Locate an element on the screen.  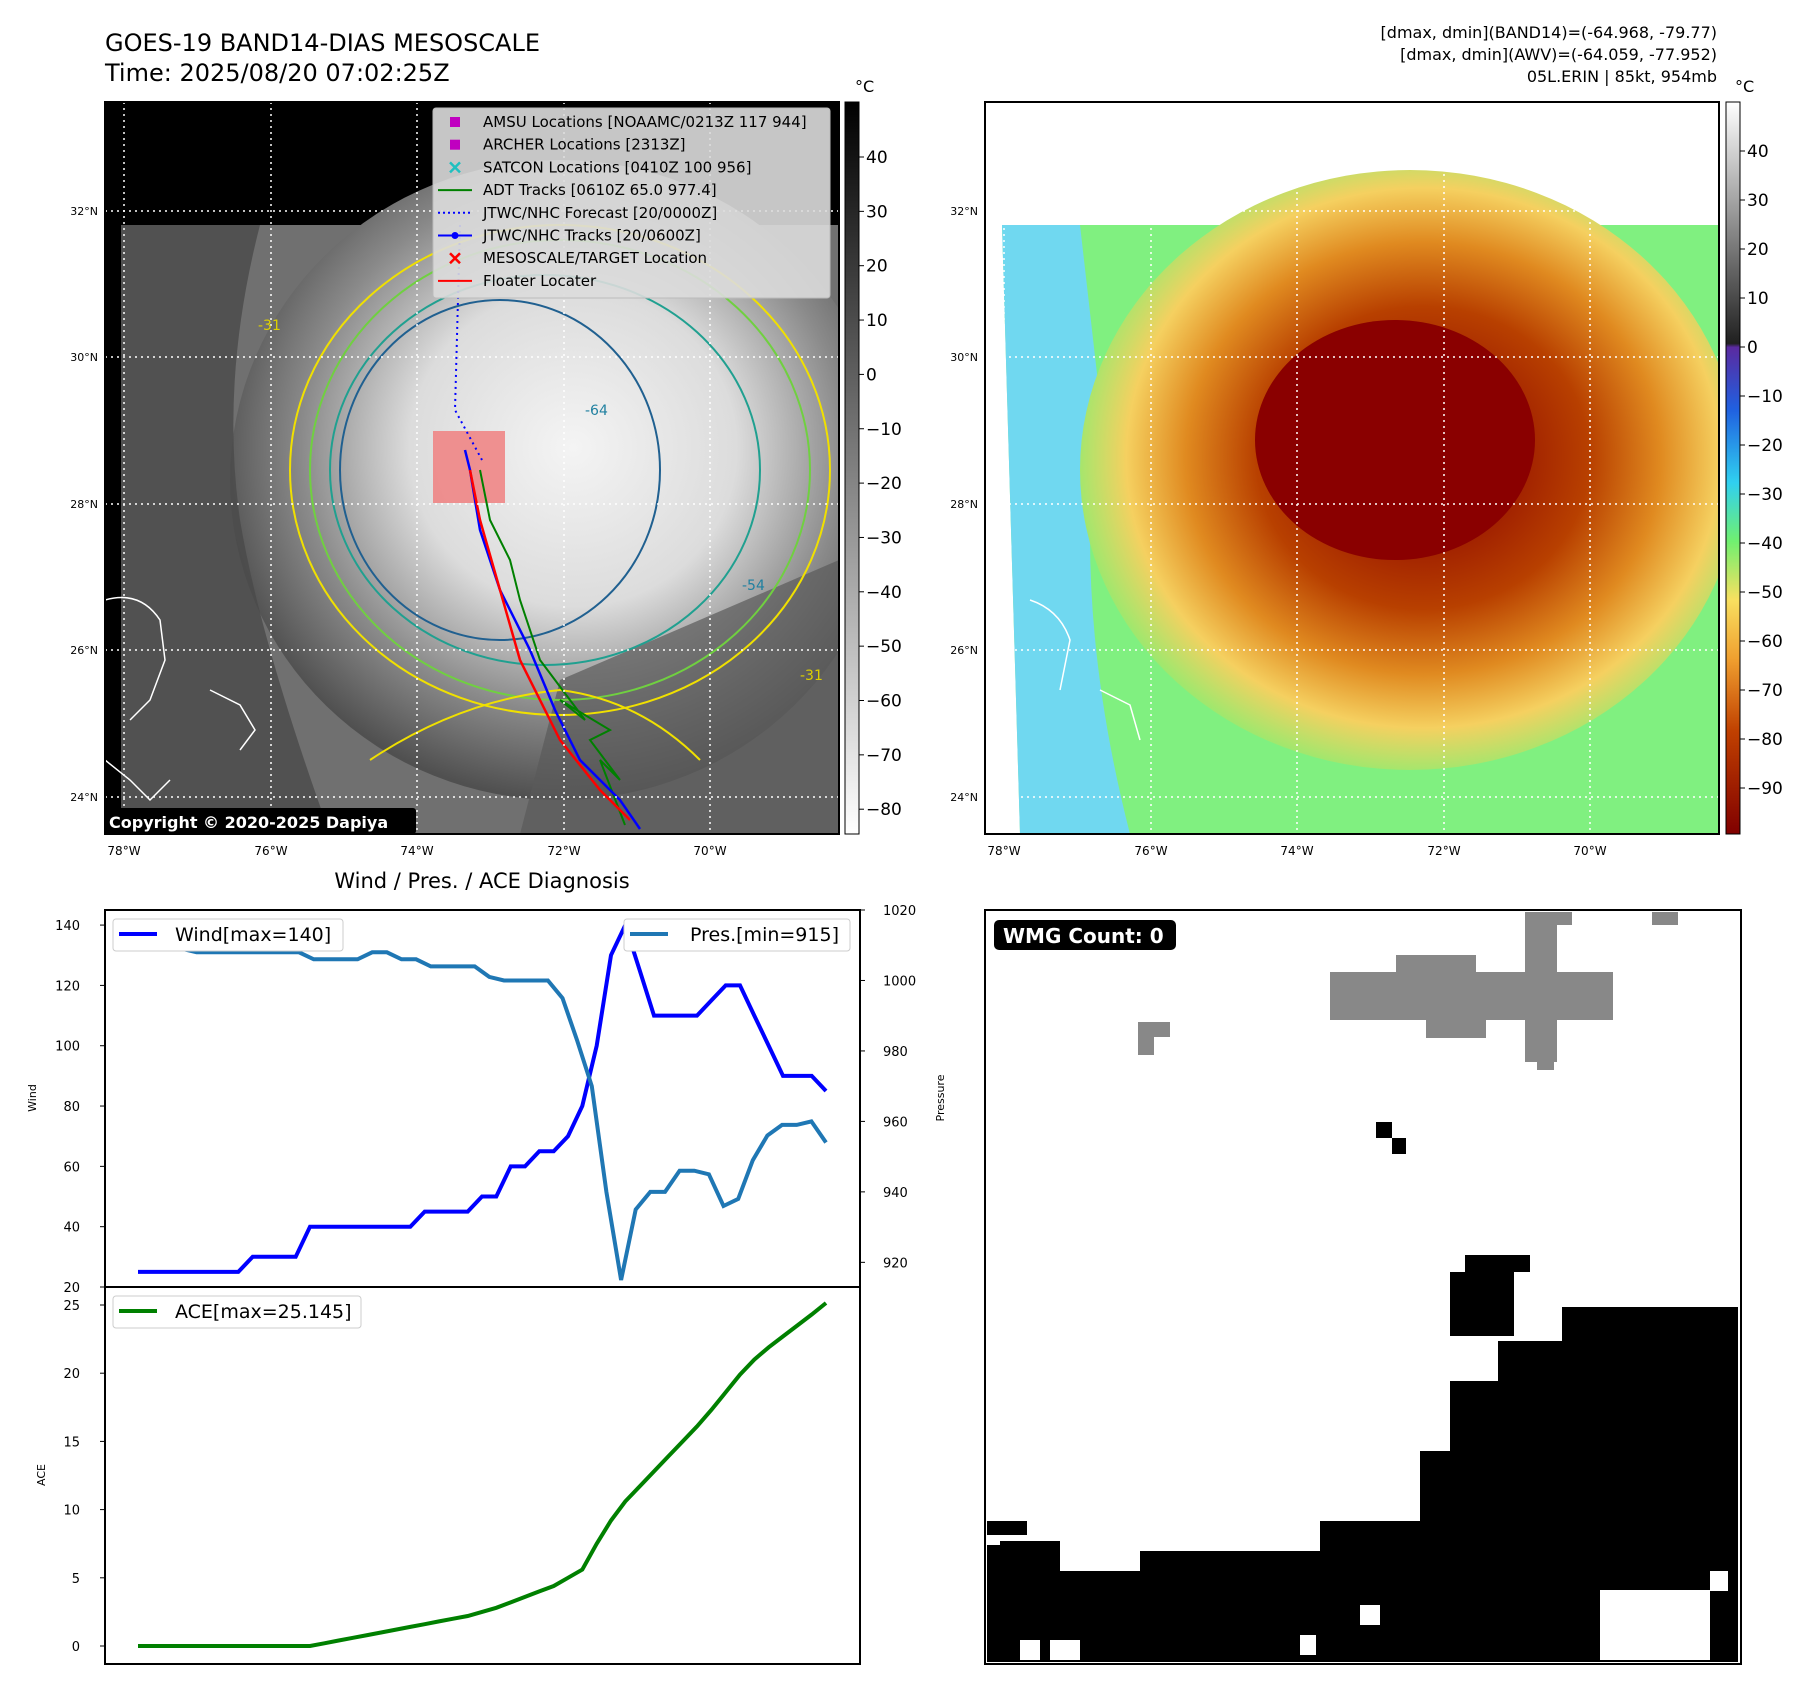
legend-wind: Wind[max=140] is located at coordinates (228, 935).